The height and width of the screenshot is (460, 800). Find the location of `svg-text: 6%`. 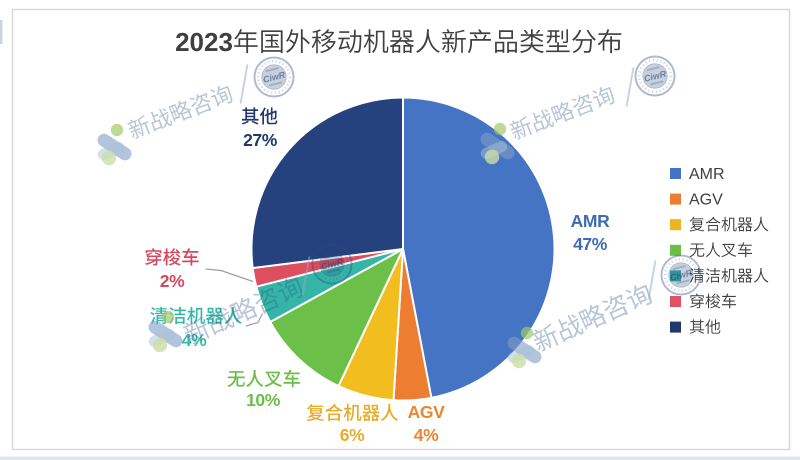

svg-text: 6% is located at coordinates (352, 435).